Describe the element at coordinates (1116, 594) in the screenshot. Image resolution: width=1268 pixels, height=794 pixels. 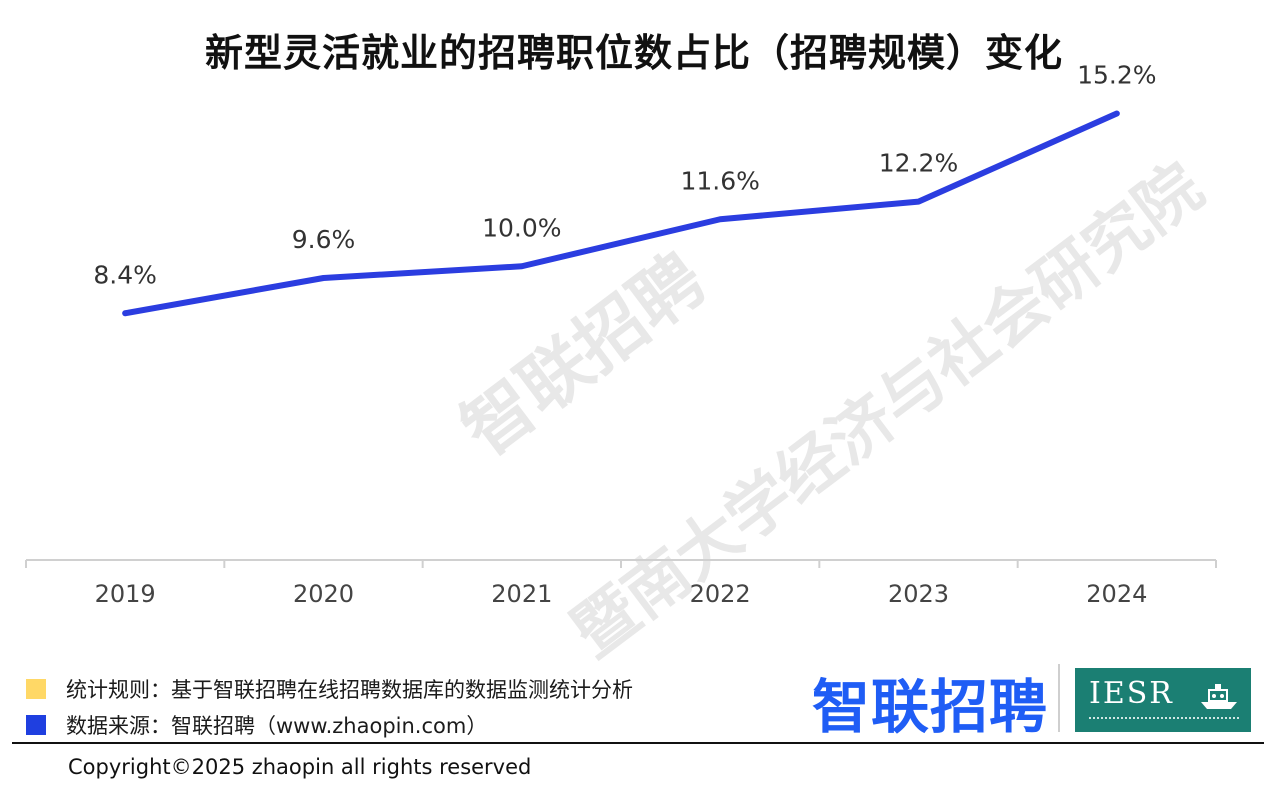
I see `x-tick-label: 2024` at that location.